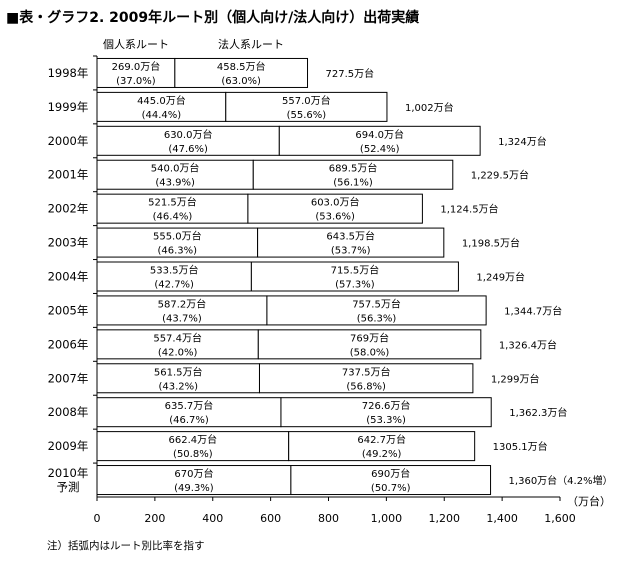 This screenshot has height=565, width=640. Describe the element at coordinates (68, 310) in the screenshot. I see `category-label-7: 2005年` at that location.